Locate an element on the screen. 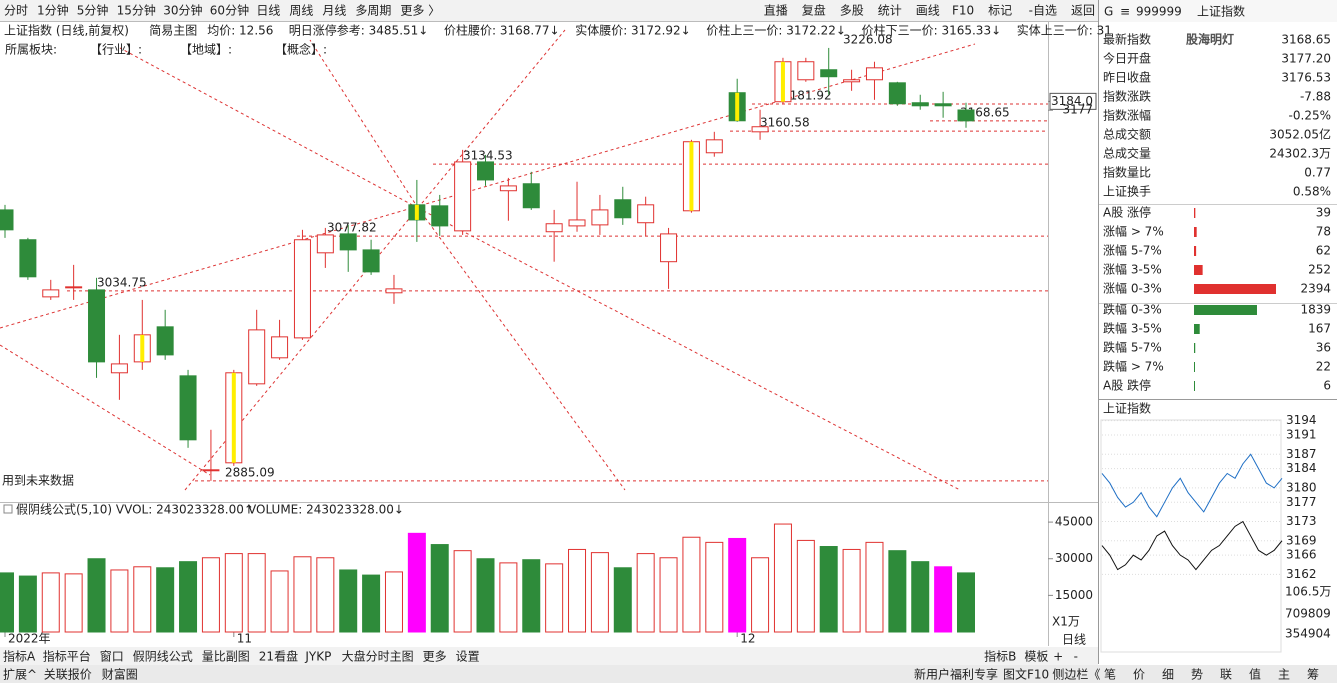  bottom-tab: JYKP is located at coordinates (317, 657).